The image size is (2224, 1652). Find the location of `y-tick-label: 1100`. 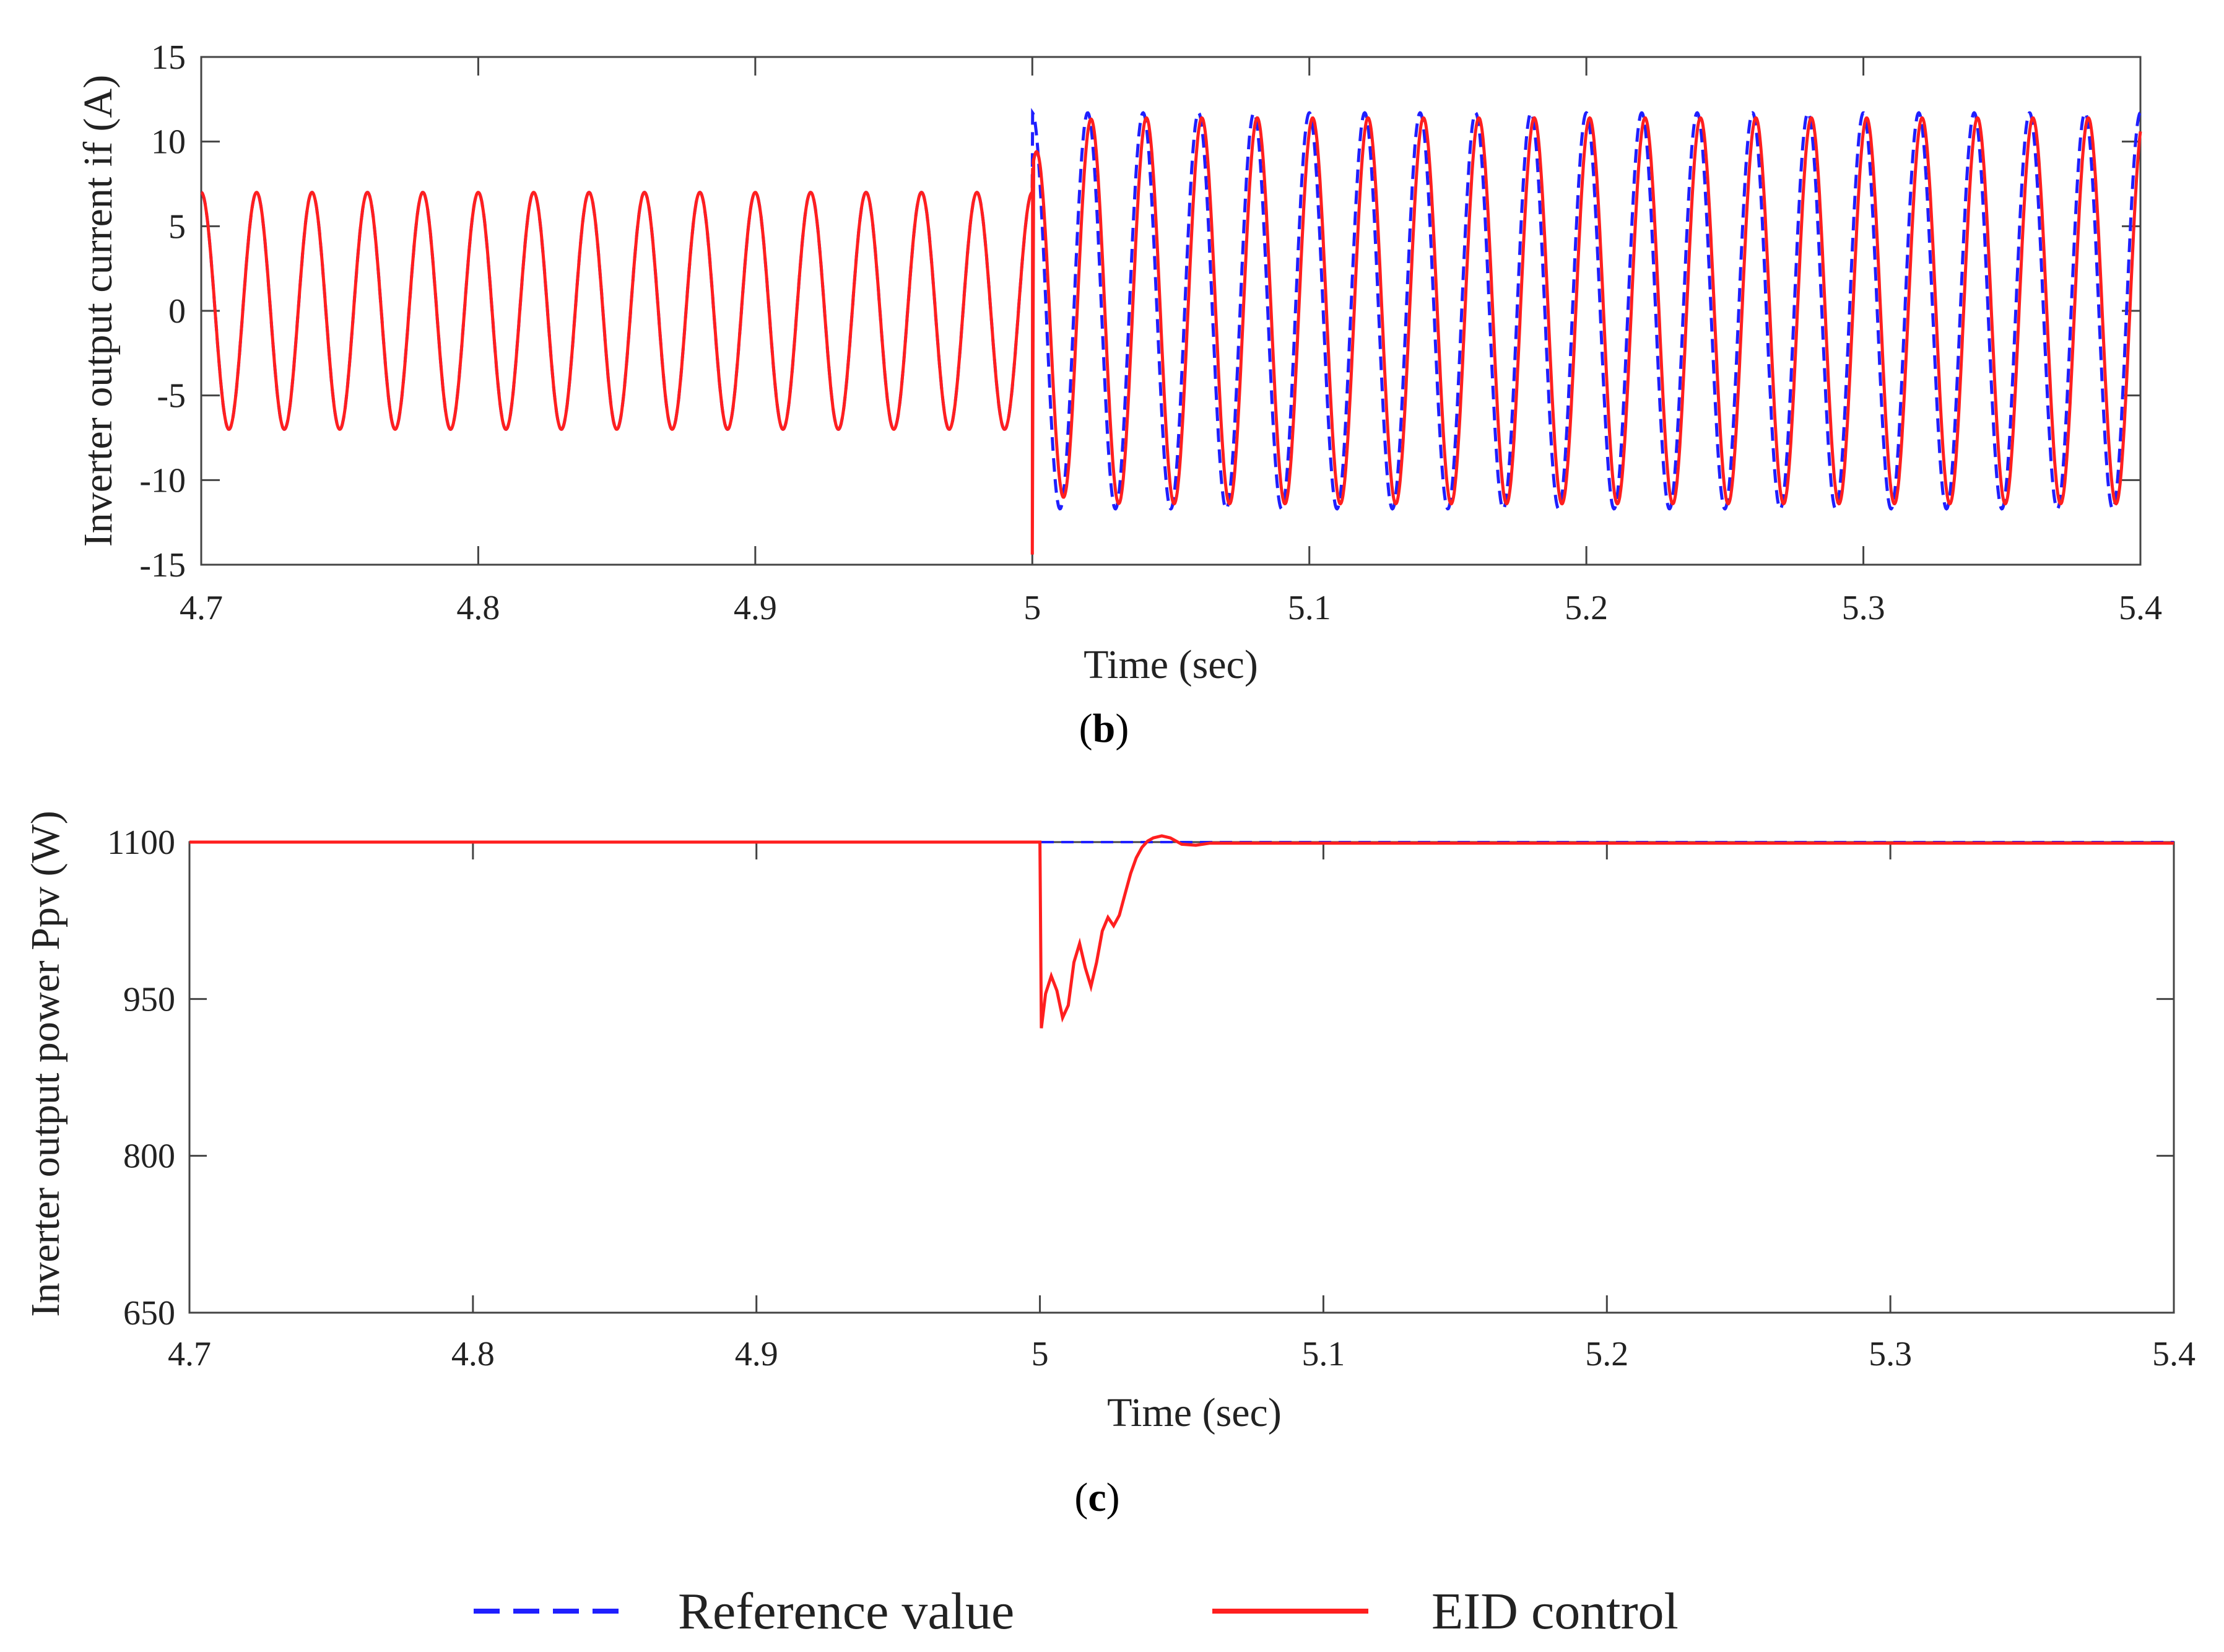

y-tick-label: 1100 is located at coordinates (141, 843).